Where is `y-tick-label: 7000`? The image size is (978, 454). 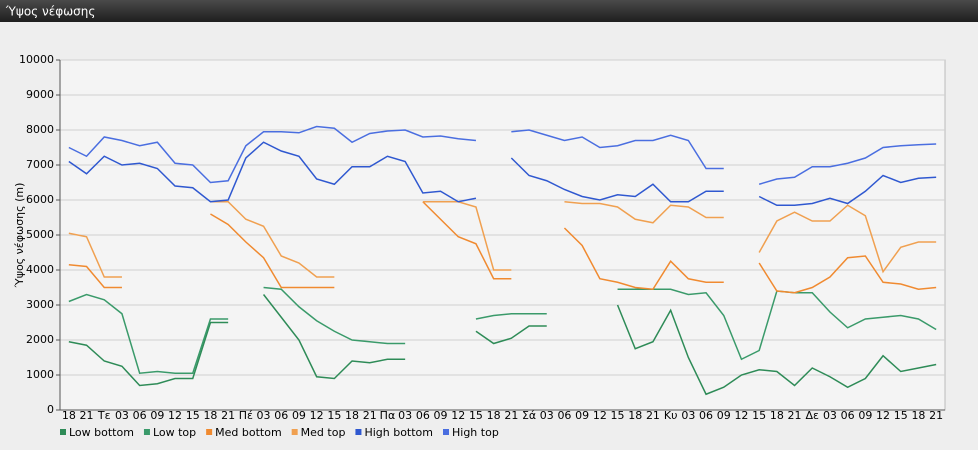 y-tick-label: 7000 is located at coordinates (40, 164).